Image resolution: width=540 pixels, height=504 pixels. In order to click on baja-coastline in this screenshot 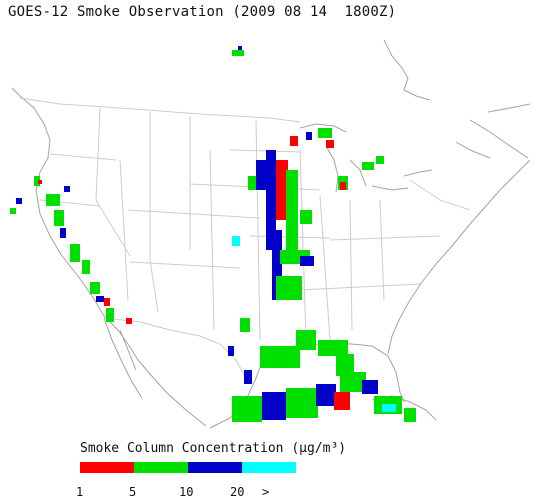, I will do `click(123, 358)`.